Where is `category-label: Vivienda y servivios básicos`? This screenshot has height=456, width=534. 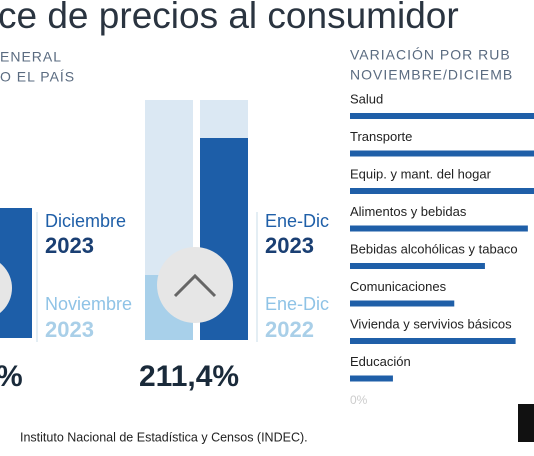
category-label: Vivienda y servivios básicos is located at coordinates (431, 323).